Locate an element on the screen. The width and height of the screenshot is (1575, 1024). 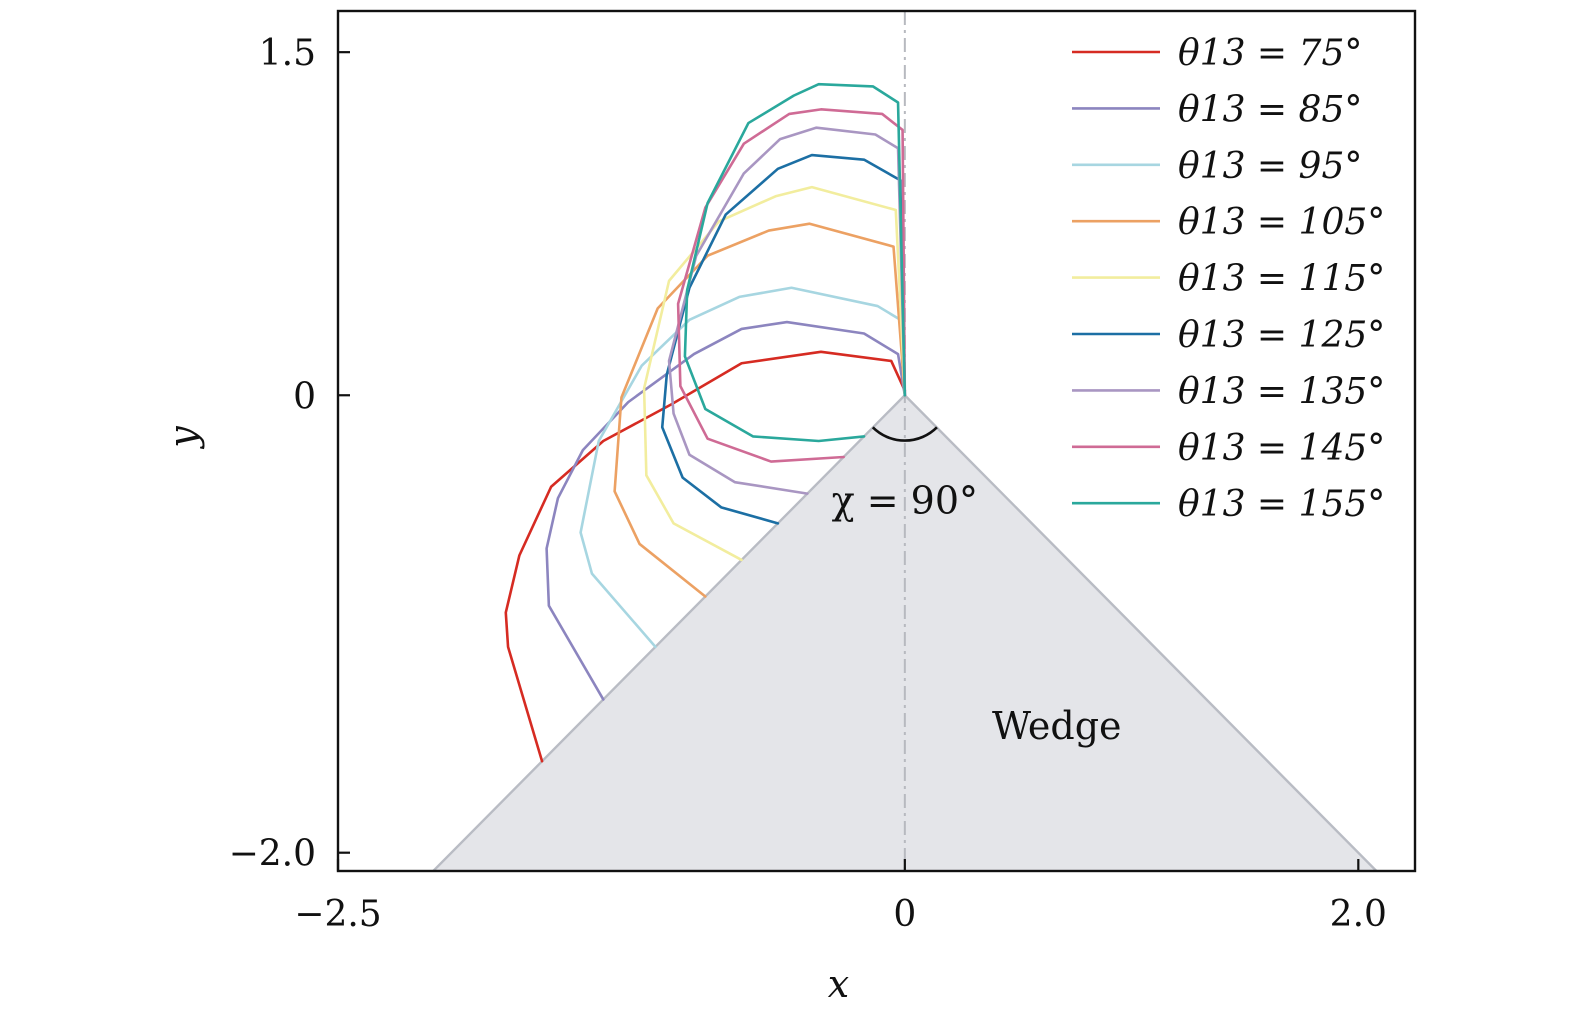
legend-label: θ13 = 155° is located at coordinates (1281, 504).